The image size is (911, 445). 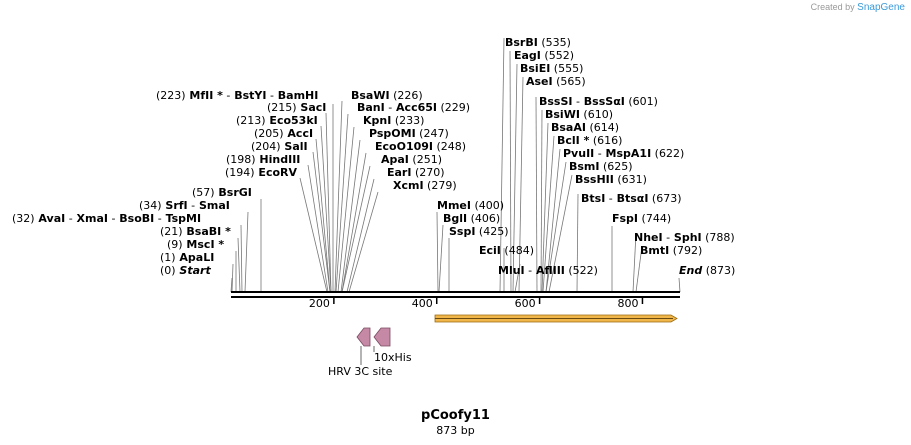 What do you see at coordinates (707, 270) in the screenshot?
I see `restriction-site-label: End (873)` at bounding box center [707, 270].